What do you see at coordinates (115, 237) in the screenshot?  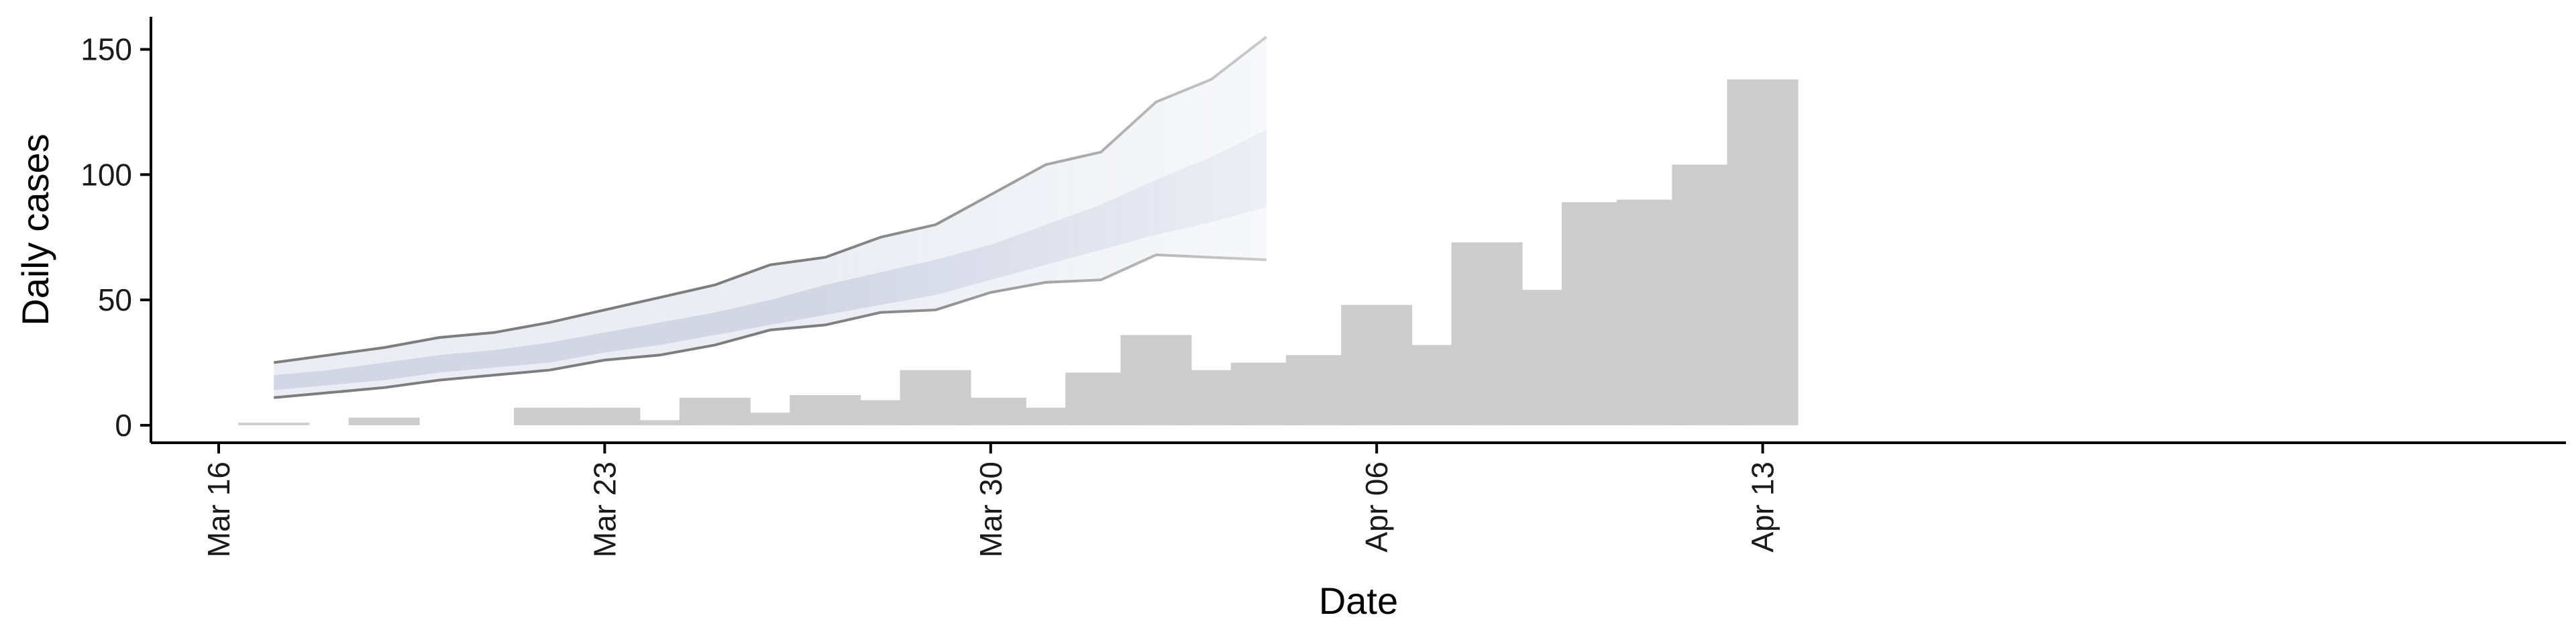 I see `y-axis-ticks: 0 50 100 150` at bounding box center [115, 237].